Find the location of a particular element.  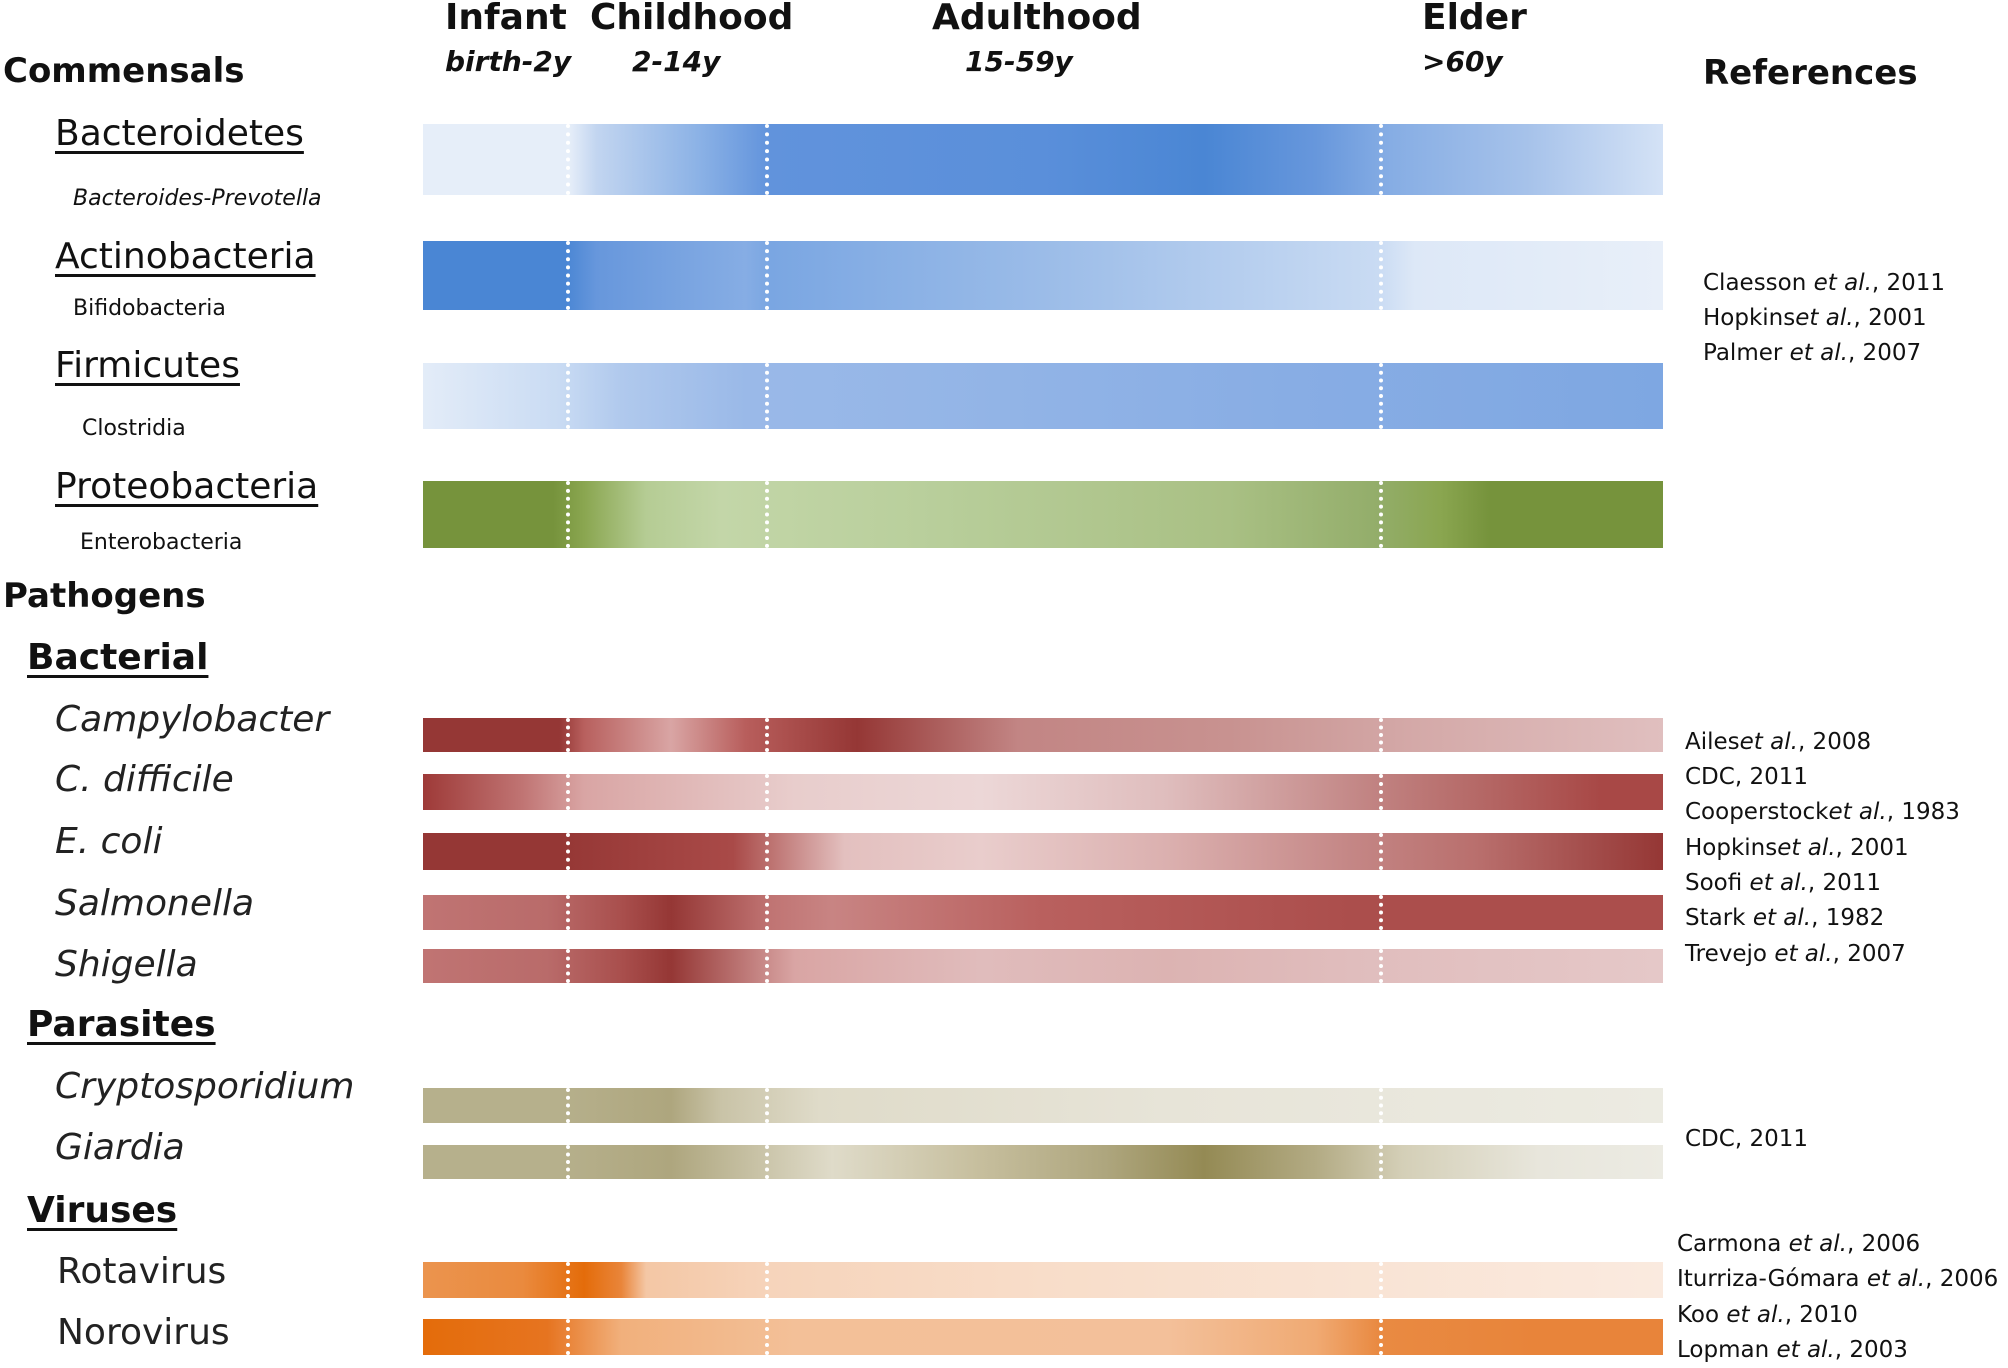

bar-actinobacteria is located at coordinates (1043, 275).